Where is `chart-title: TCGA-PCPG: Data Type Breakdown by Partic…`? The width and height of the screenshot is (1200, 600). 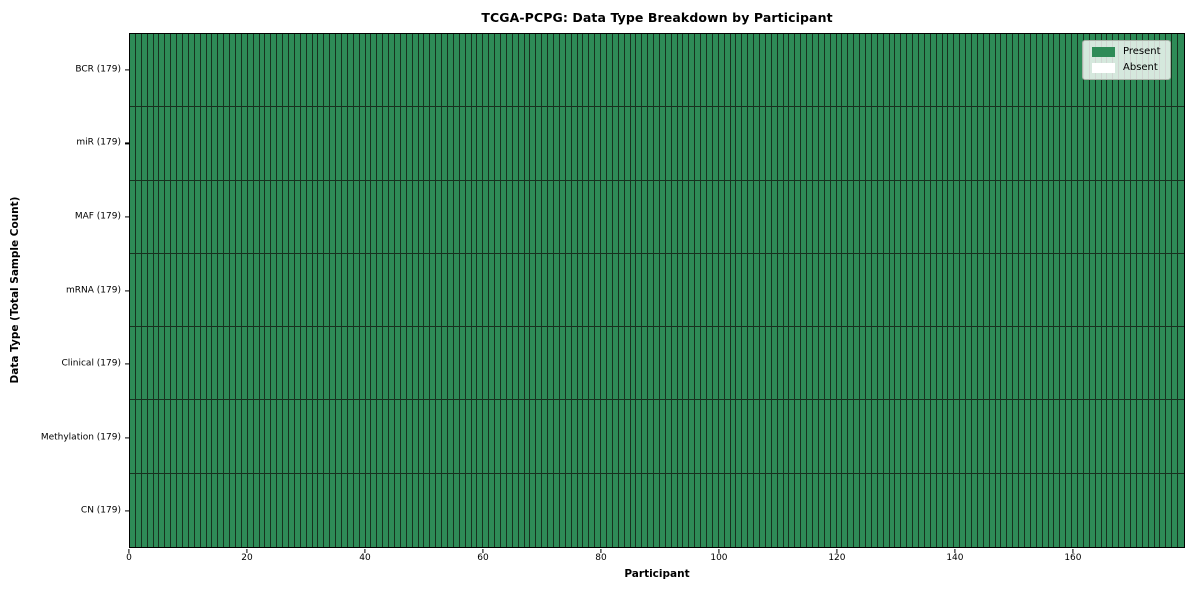 chart-title: TCGA-PCPG: Data Type Breakdown by Partic… is located at coordinates (657, 17).